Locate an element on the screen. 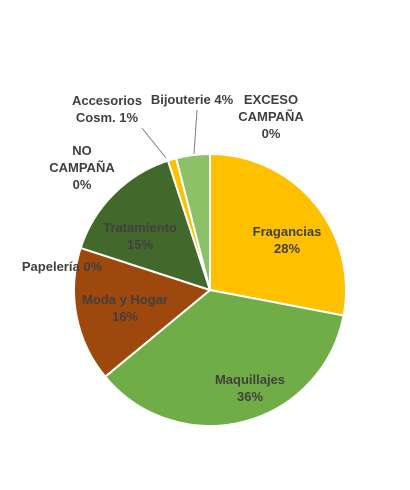  label-tratamiento: Tratamiento 15% is located at coordinates (140, 236).